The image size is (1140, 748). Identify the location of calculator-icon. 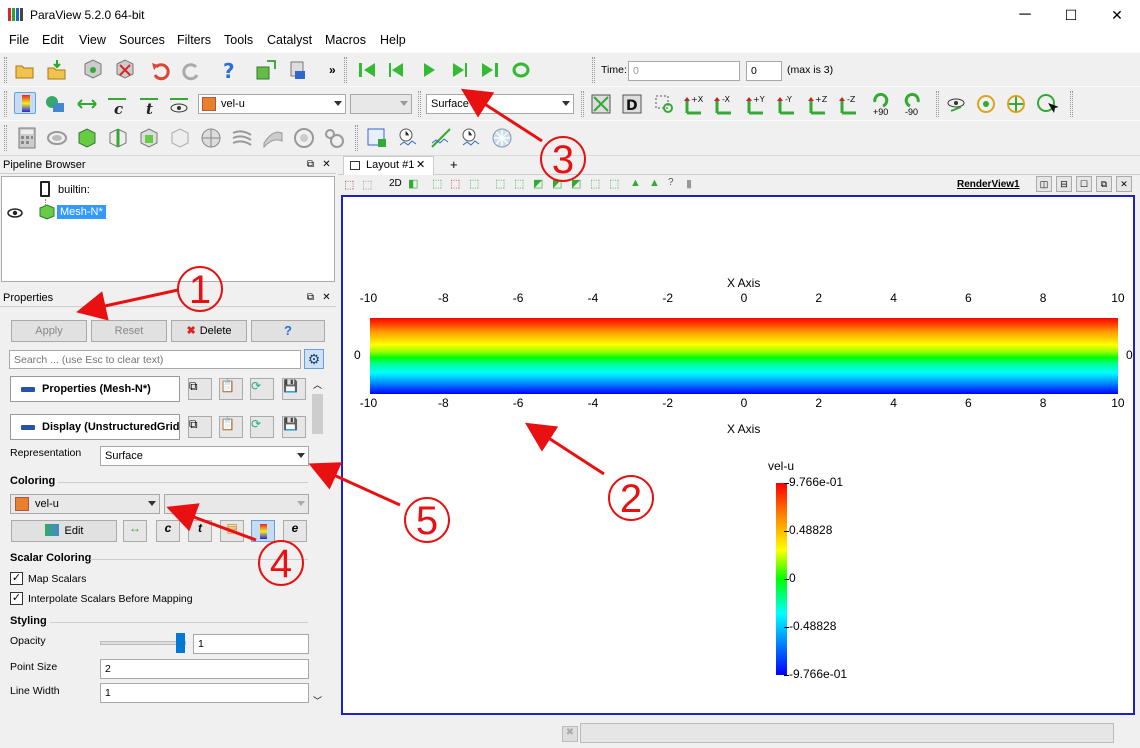
(27, 138).